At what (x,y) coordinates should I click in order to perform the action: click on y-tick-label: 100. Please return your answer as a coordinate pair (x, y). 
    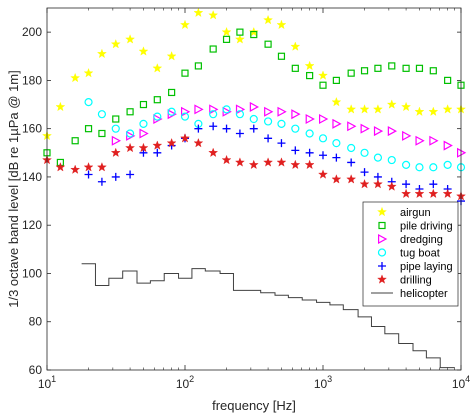
    Looking at the image, I should click on (32, 273).